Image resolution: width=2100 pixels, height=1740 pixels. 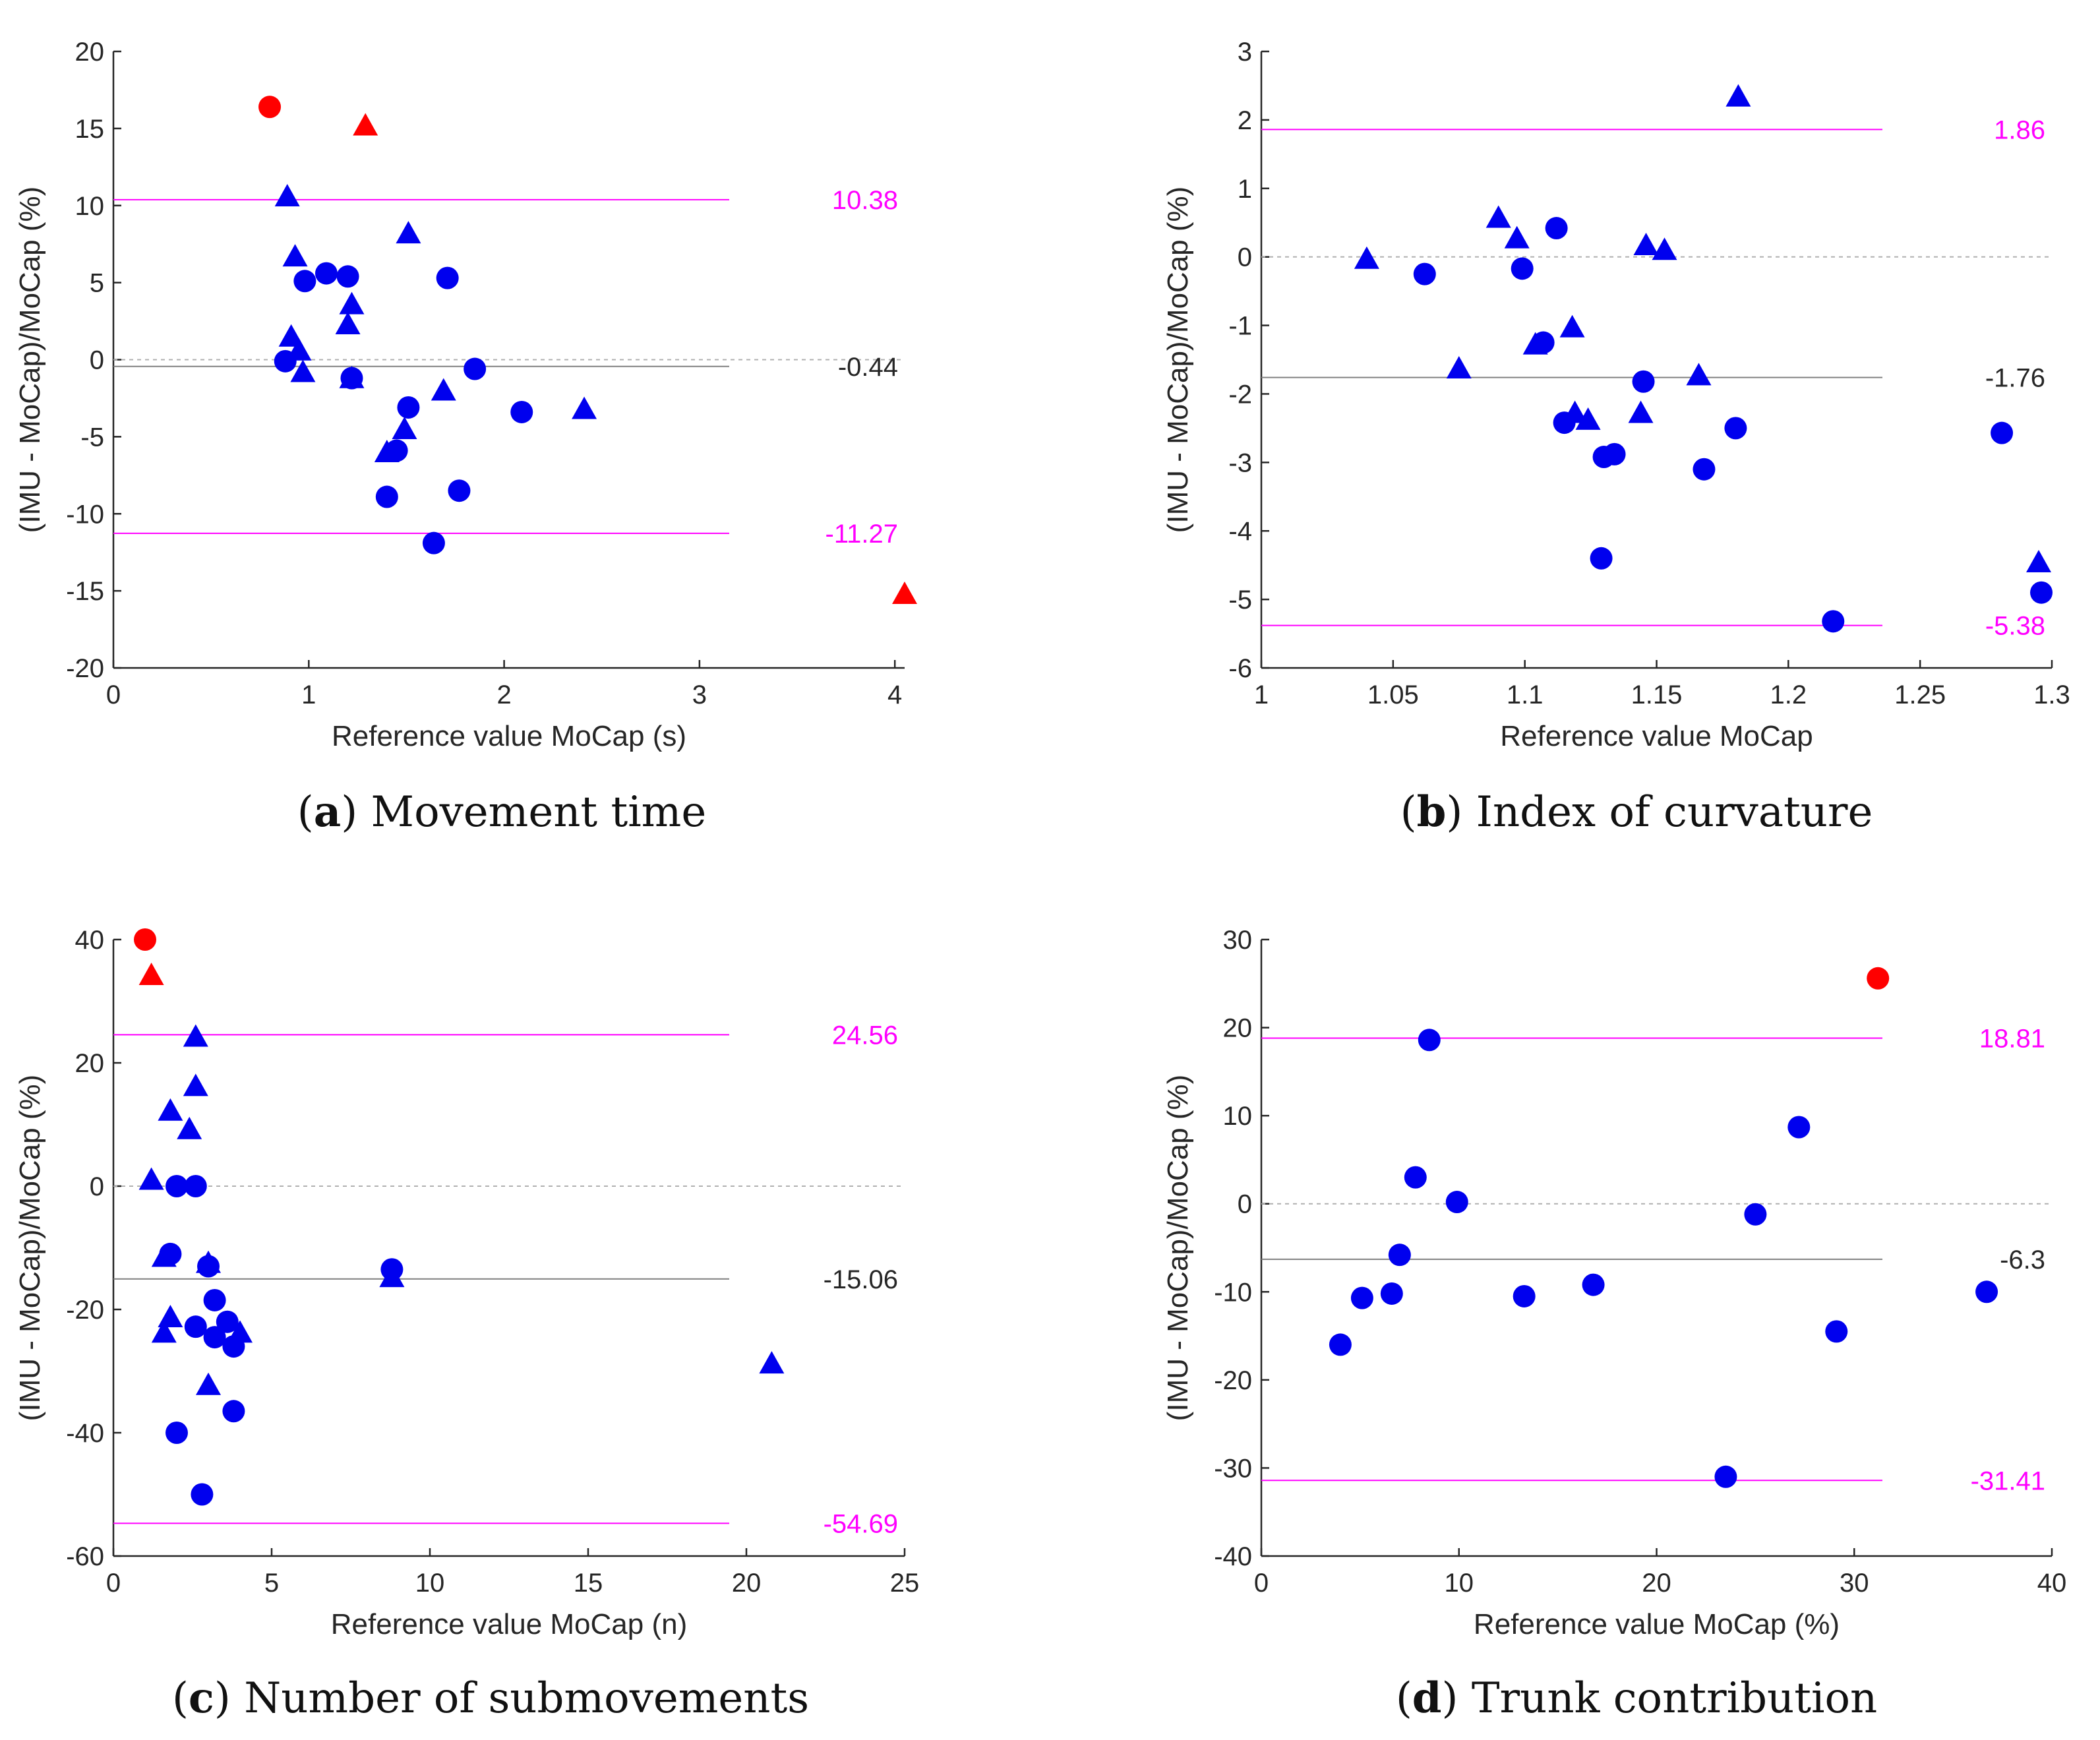 I want to click on panel-a-x-tick-label: 1, so click(x=308, y=694).